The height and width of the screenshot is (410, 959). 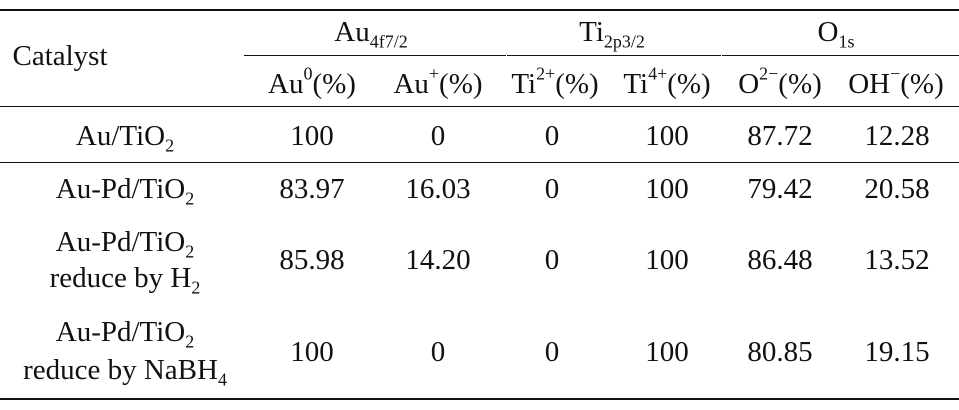 I want to click on col-header-au-plus: Au+(%), so click(x=438, y=81).